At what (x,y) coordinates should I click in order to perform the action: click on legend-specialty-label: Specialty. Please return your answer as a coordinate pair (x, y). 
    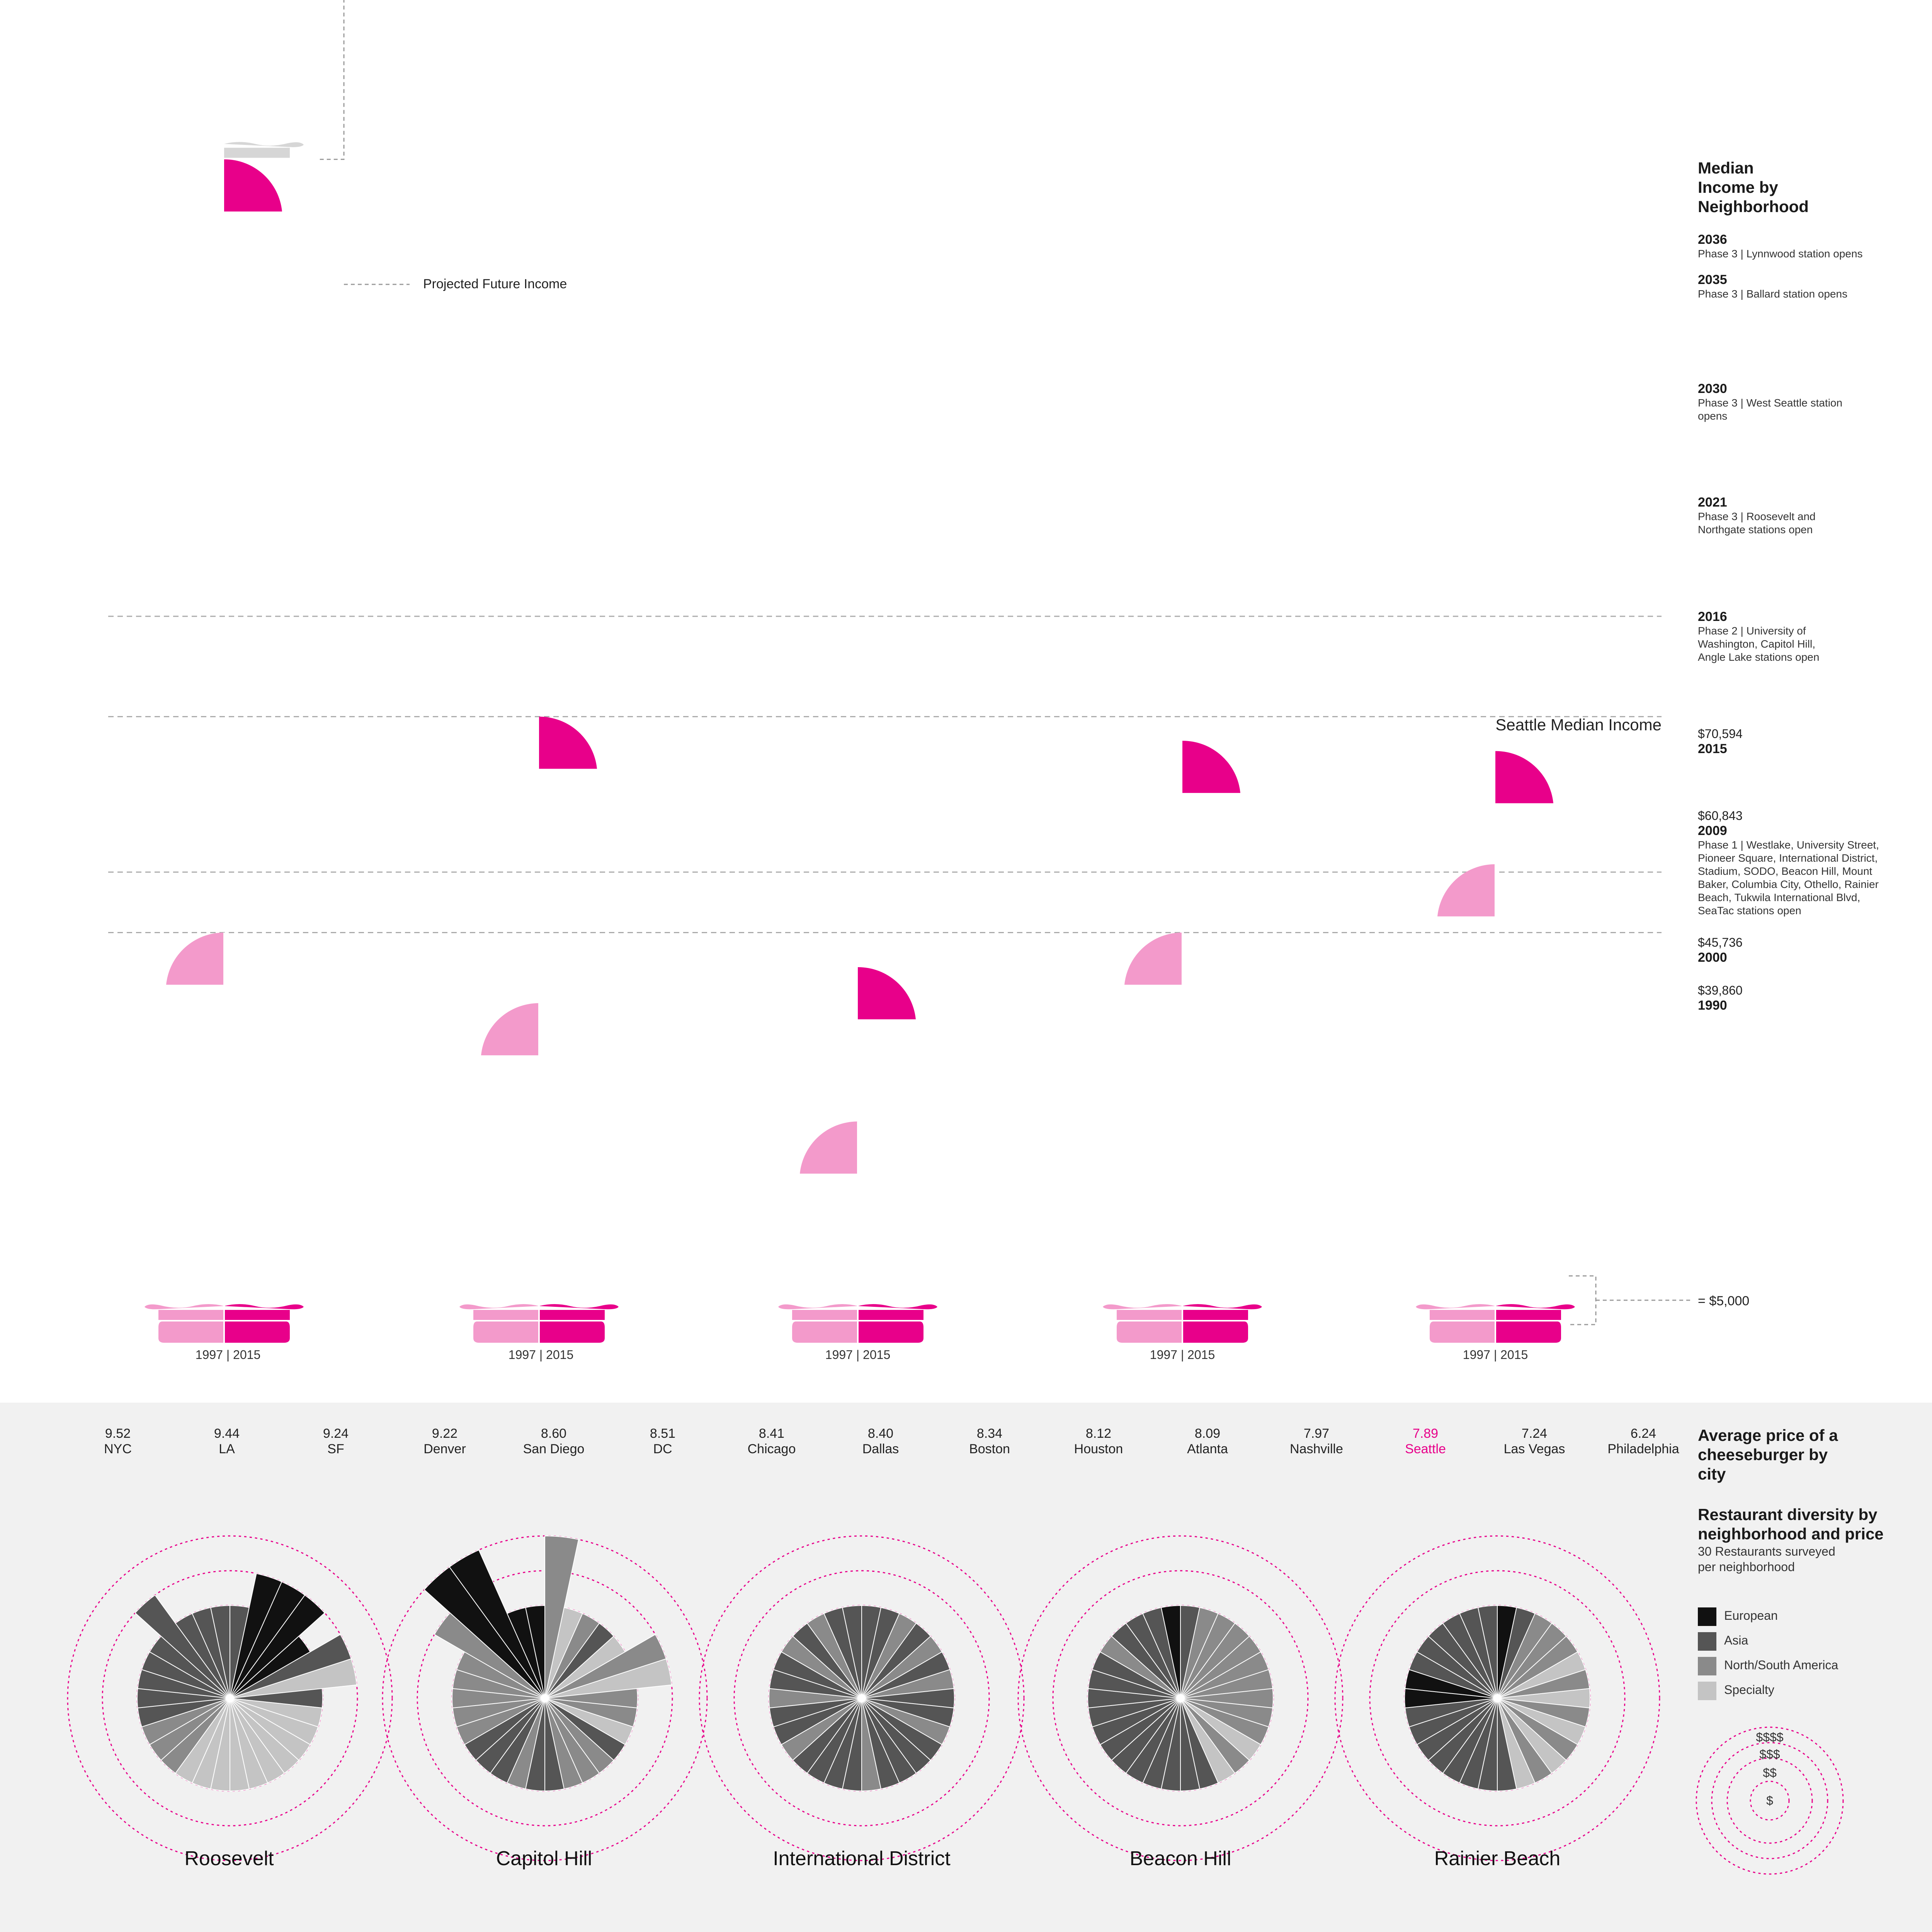
    Looking at the image, I should click on (1749, 1690).